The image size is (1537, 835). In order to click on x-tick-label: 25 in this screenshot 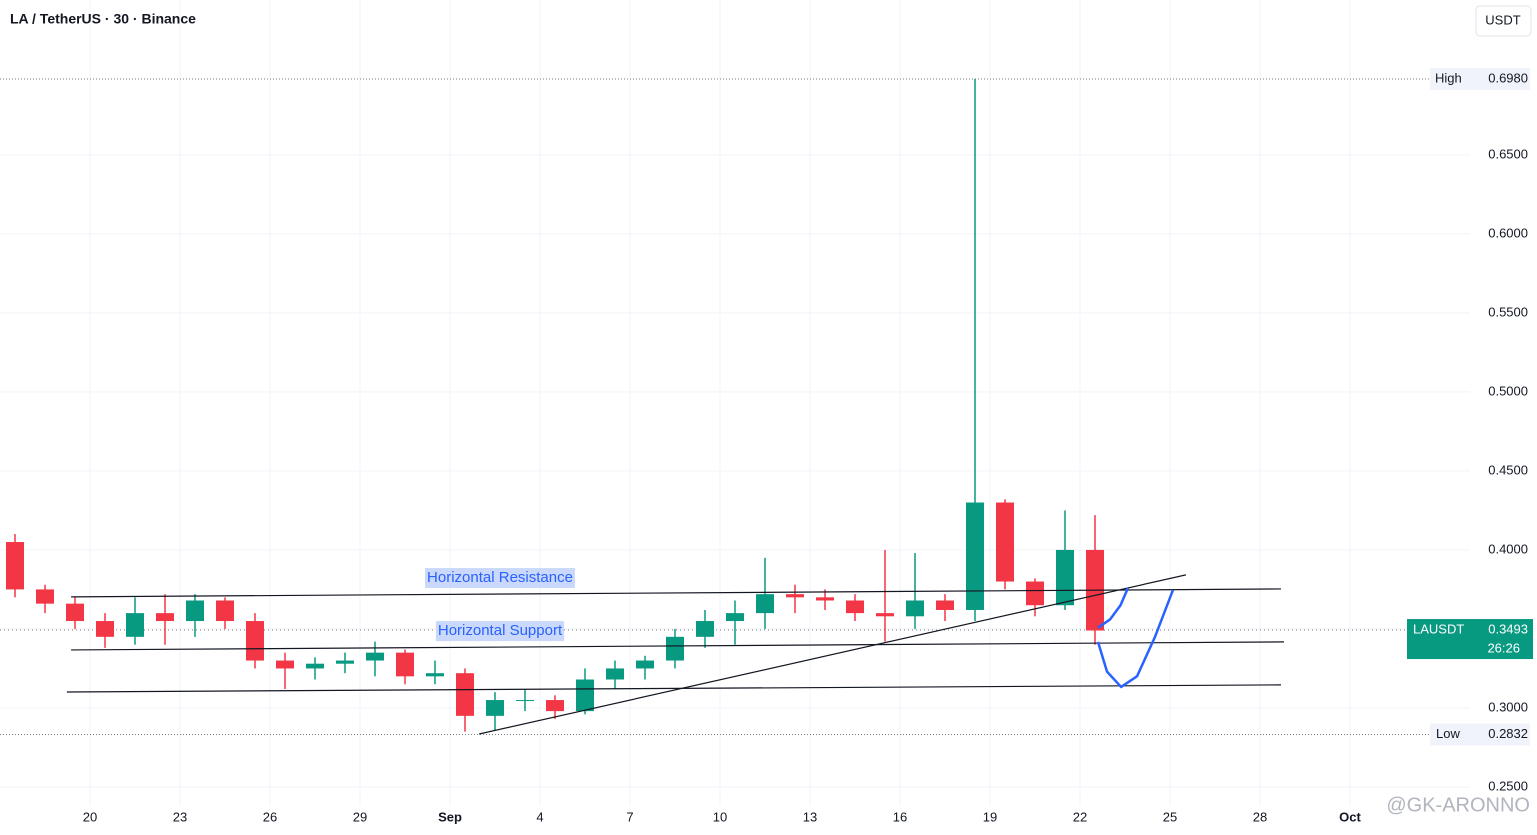, I will do `click(1170, 816)`.